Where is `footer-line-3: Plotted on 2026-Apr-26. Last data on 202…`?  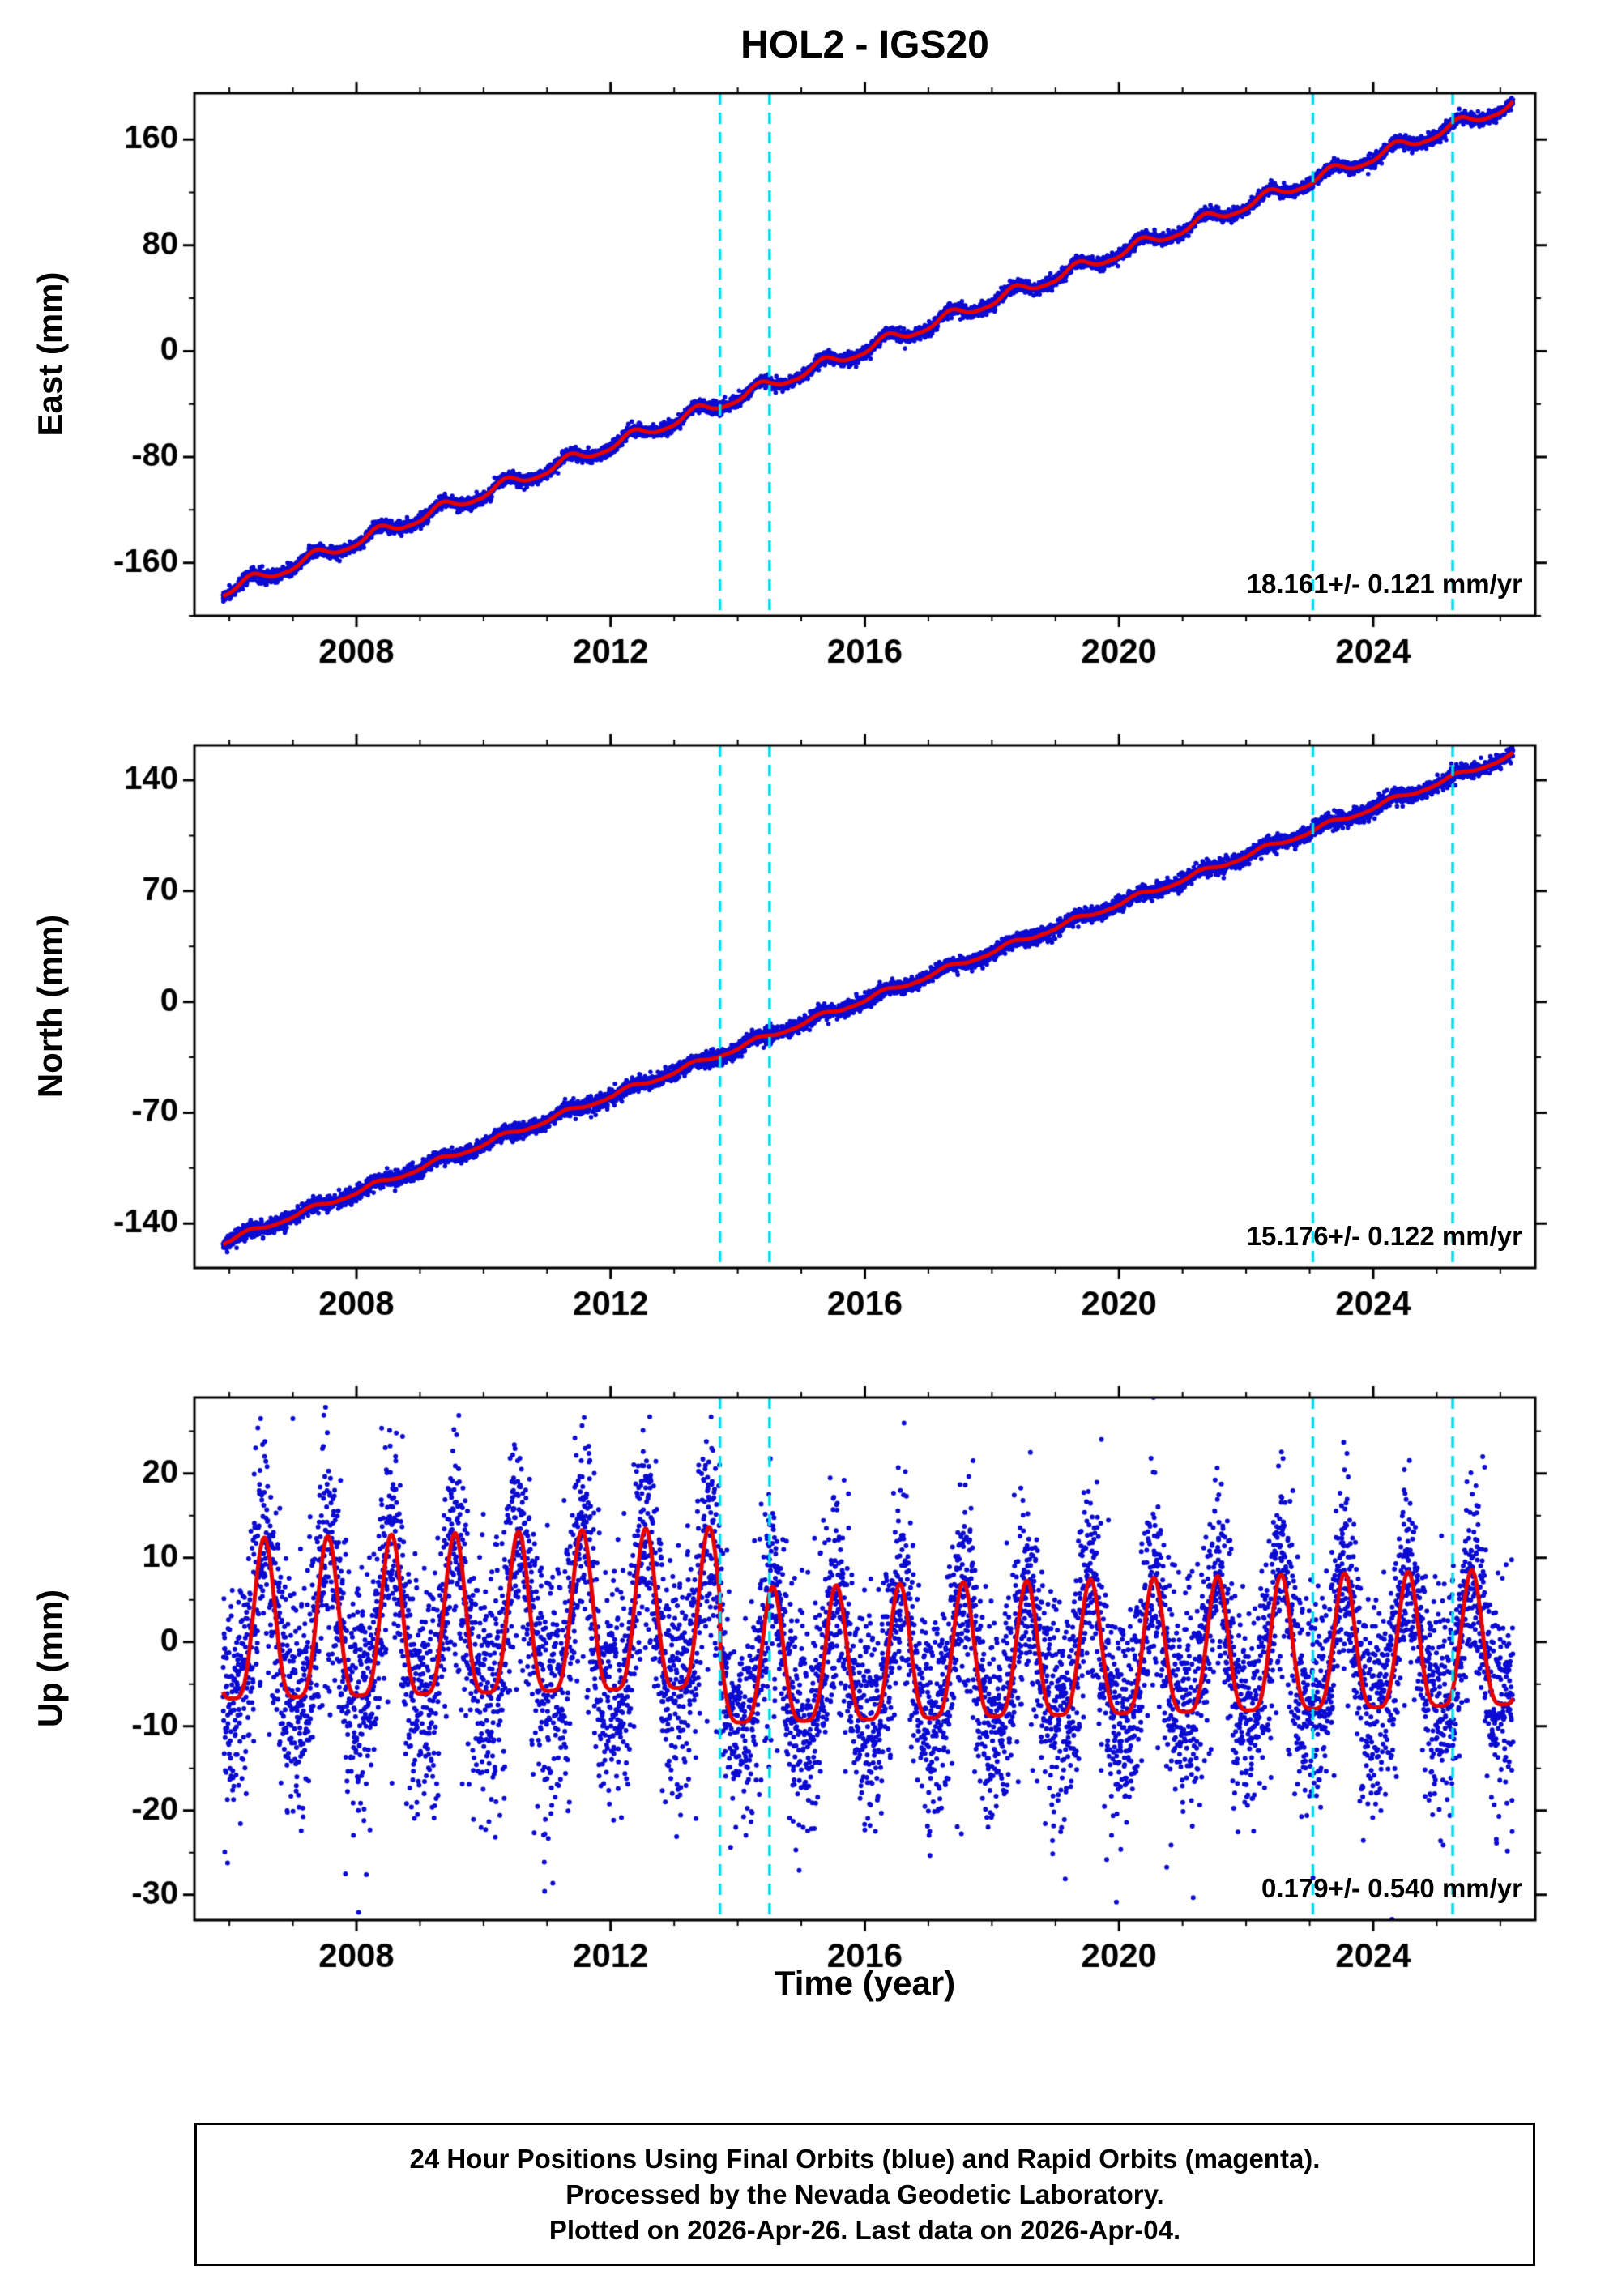 footer-line-3: Plotted on 2026-Apr-26. Last data on 202… is located at coordinates (865, 2230).